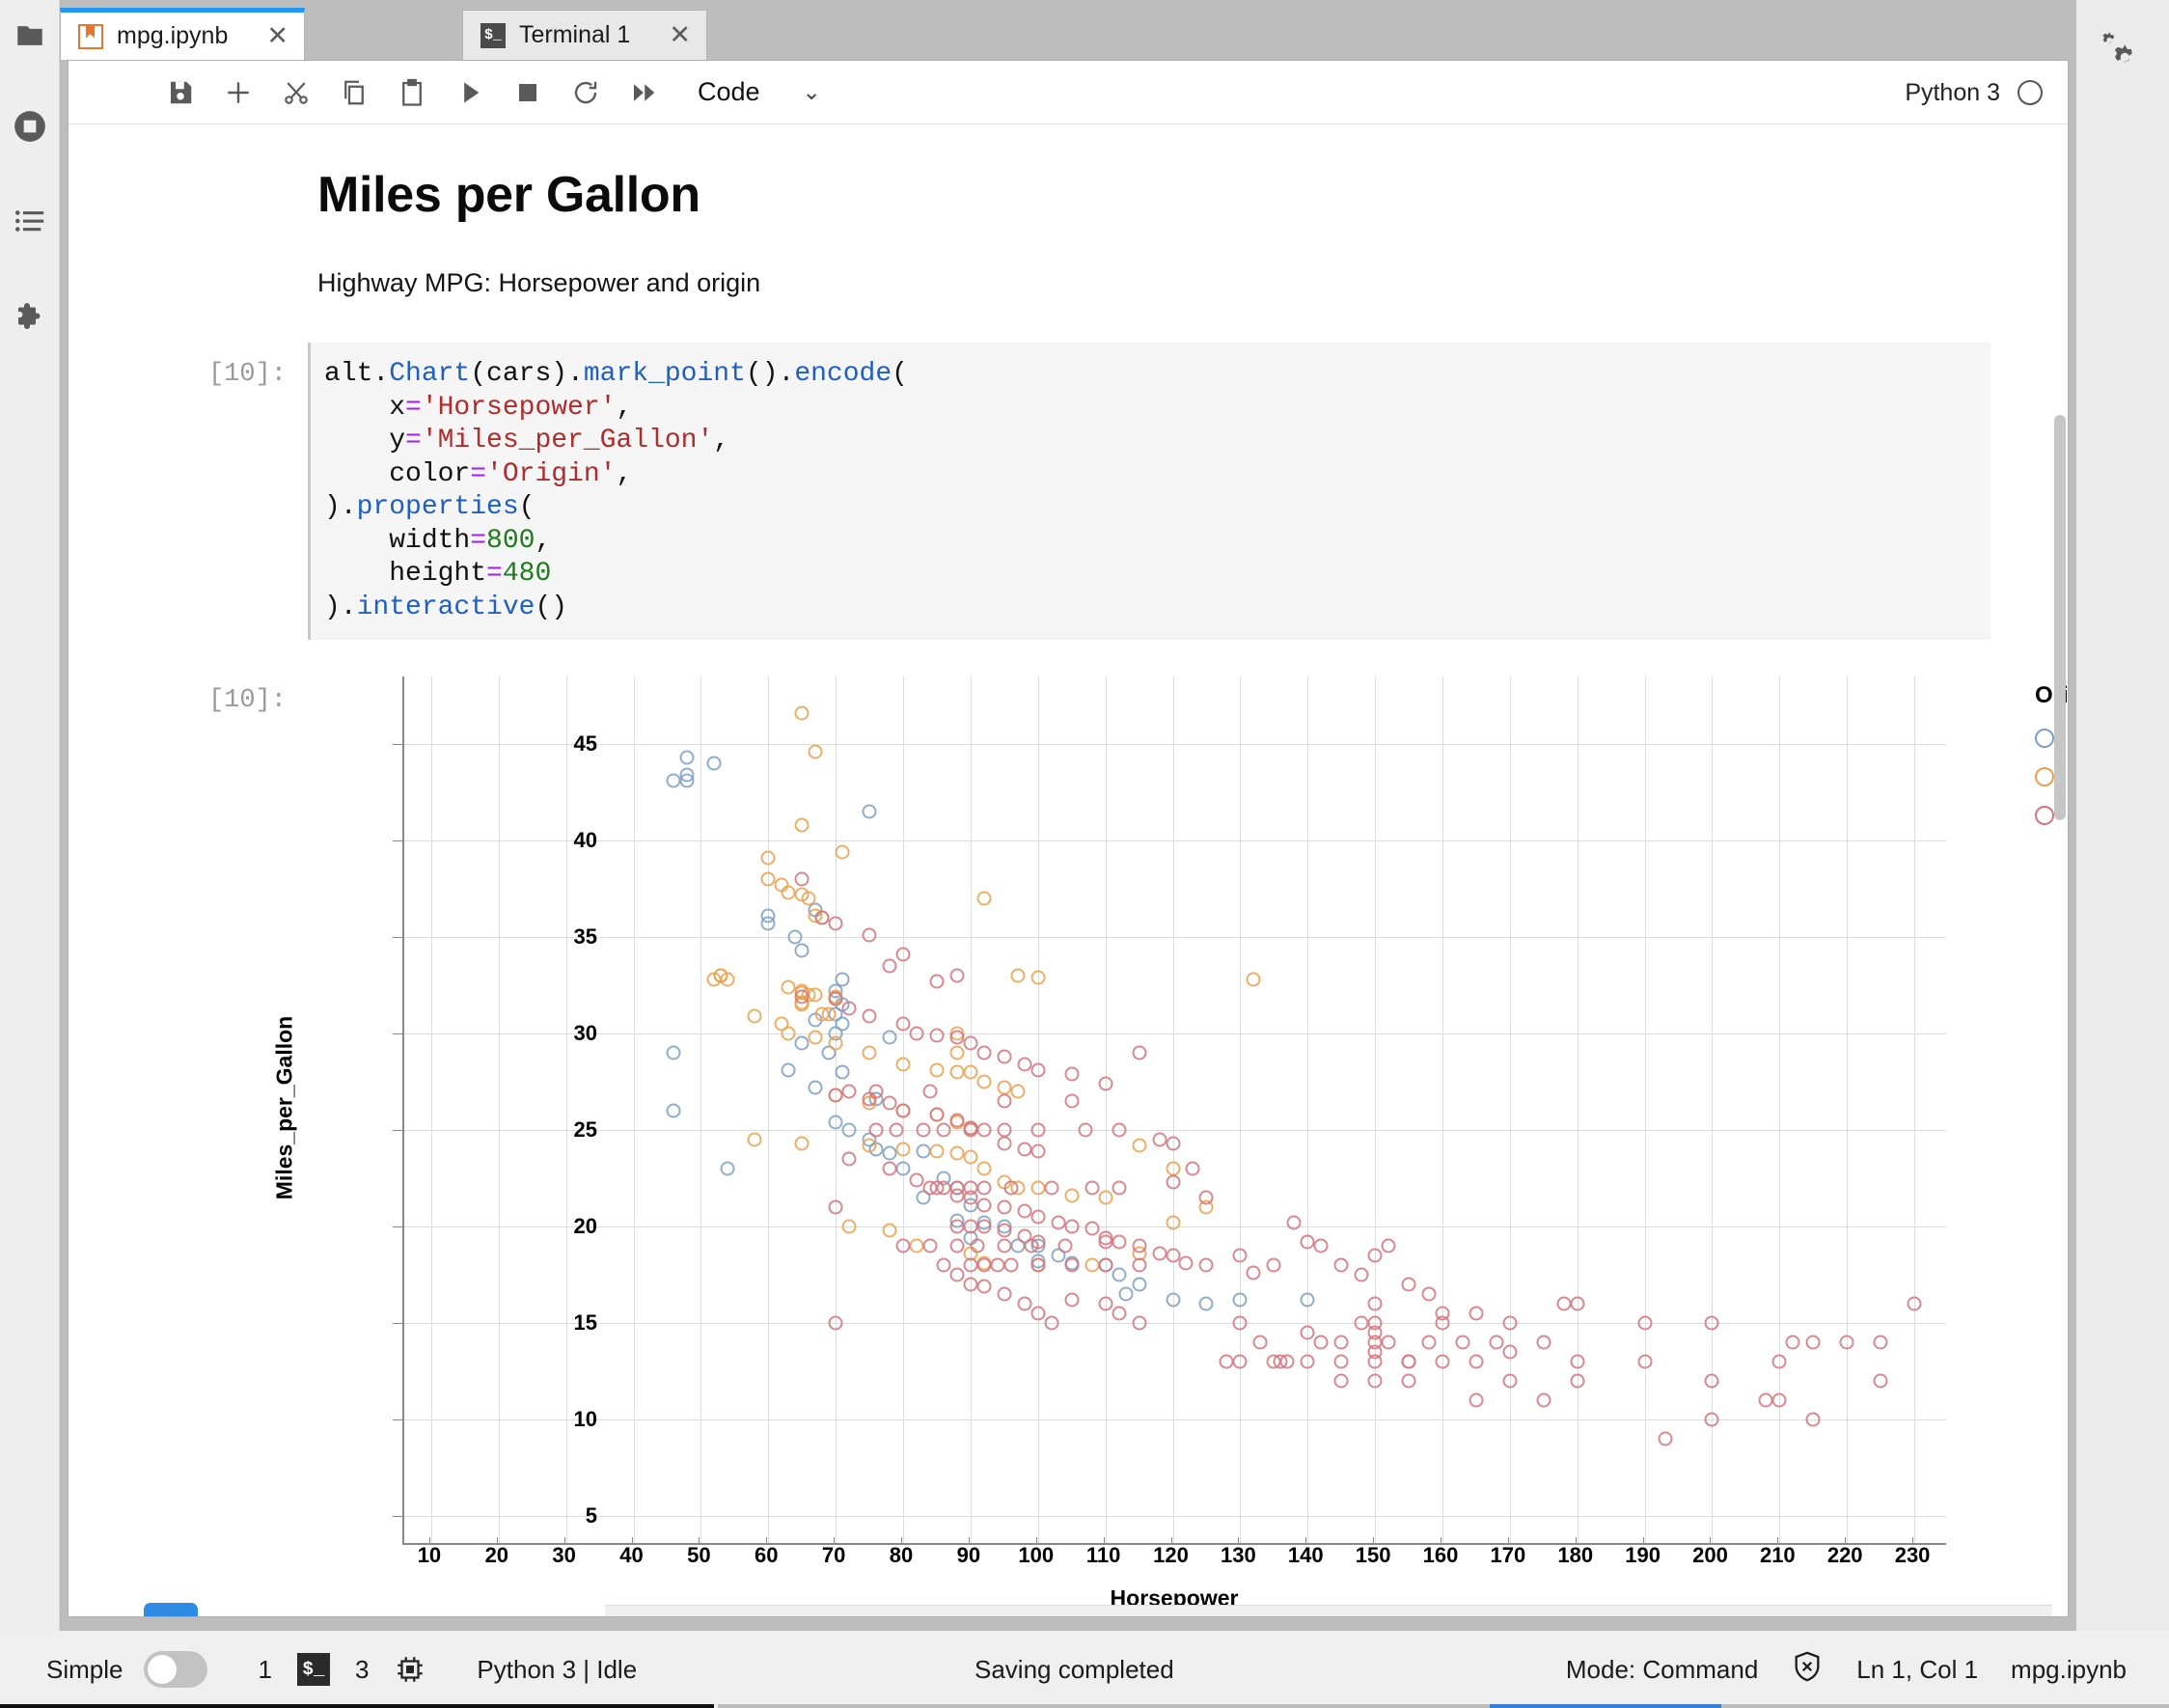  Describe the element at coordinates (680, 34) in the screenshot. I see `close-icon: ✕` at that location.